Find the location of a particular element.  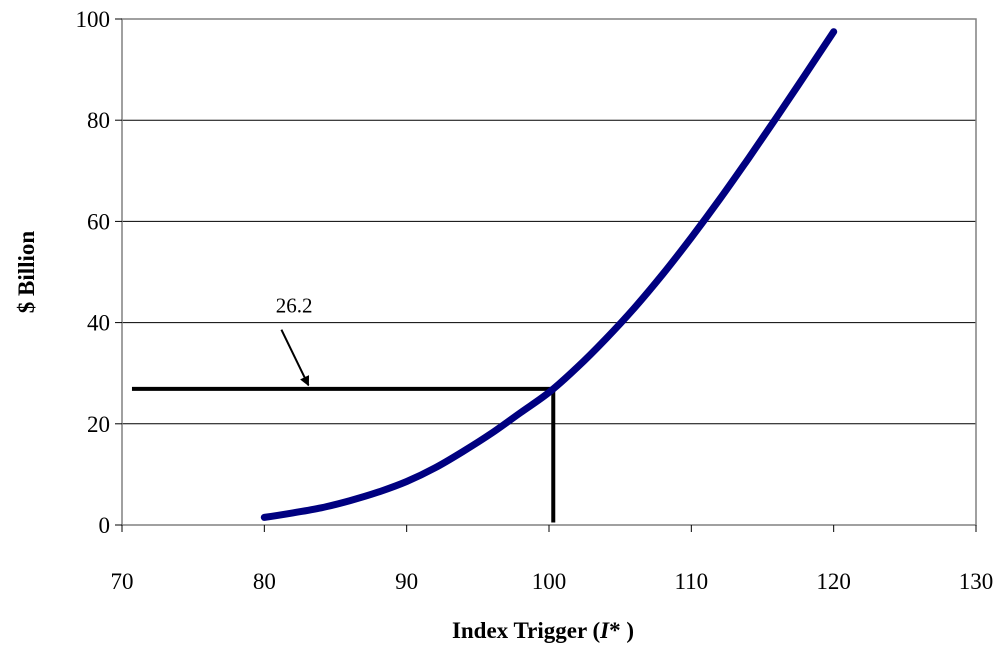

x-axis-ticks: 70 80 90 100 110 120 130 is located at coordinates (552, 559).